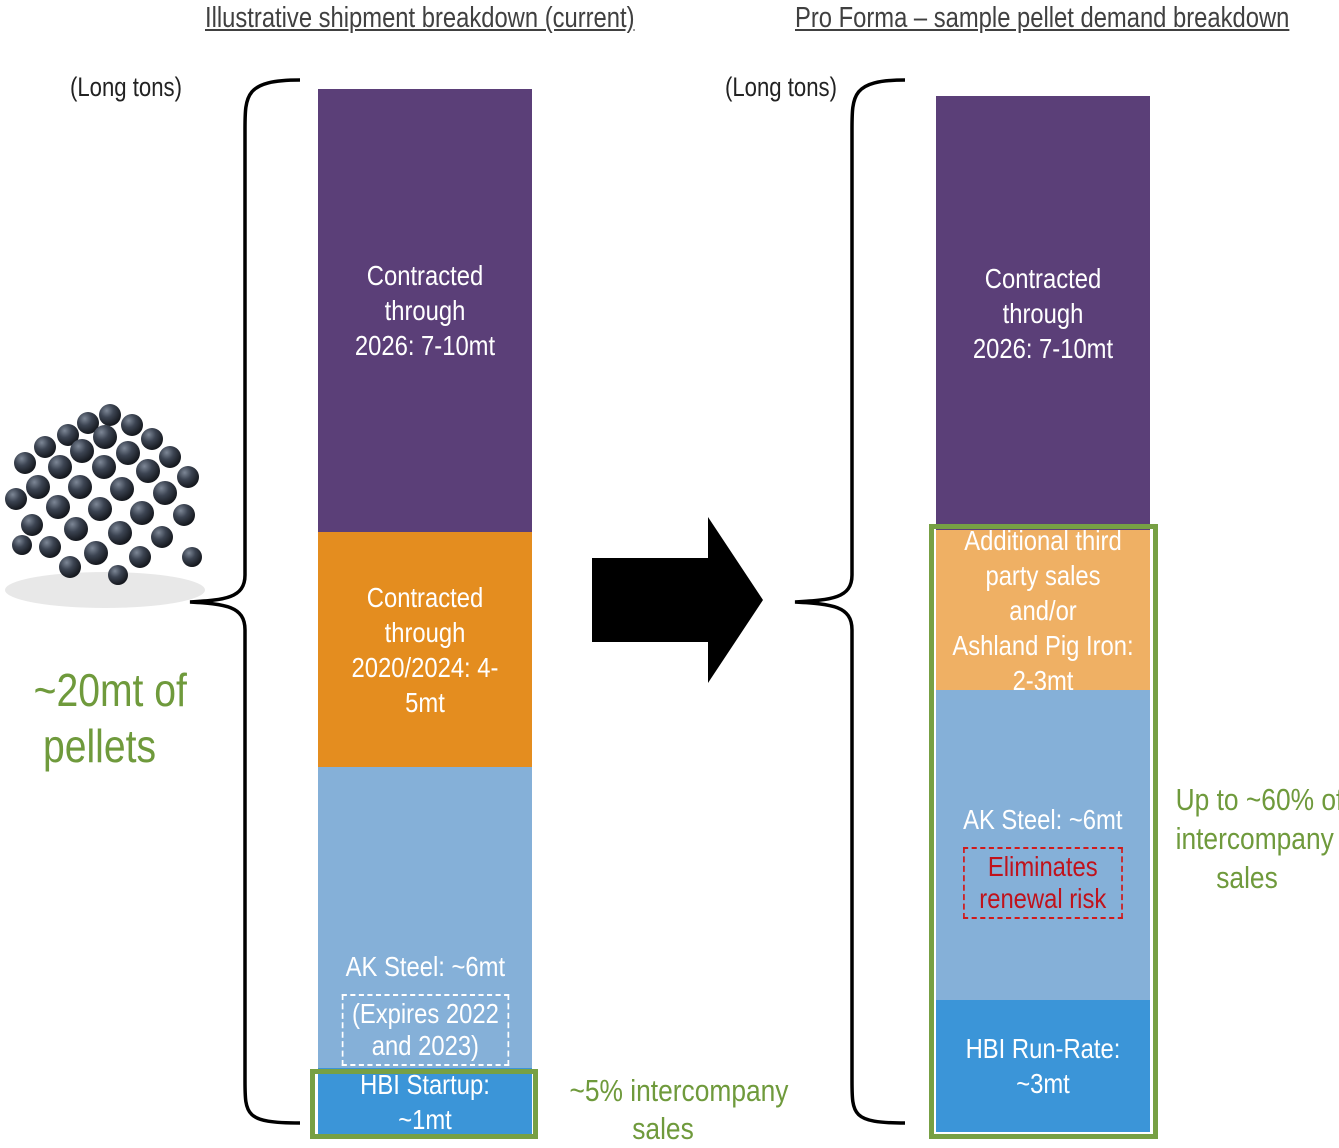  I want to click on total-pellets-label: ~20mt of pellets, so click(104, 718).